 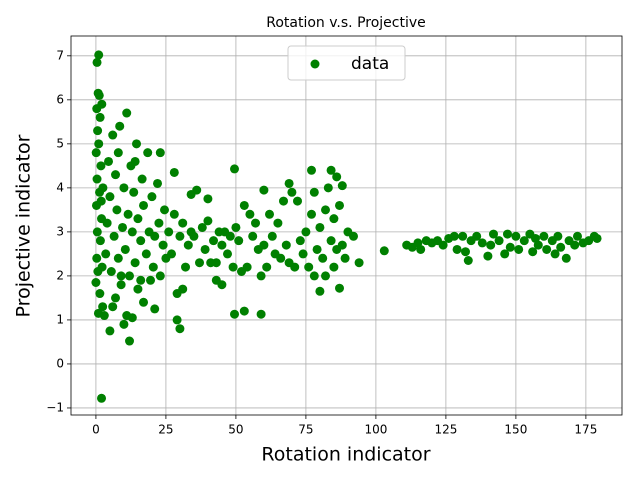 What do you see at coordinates (235, 430) in the screenshot?
I see `x-tick-label: 50` at bounding box center [235, 430].